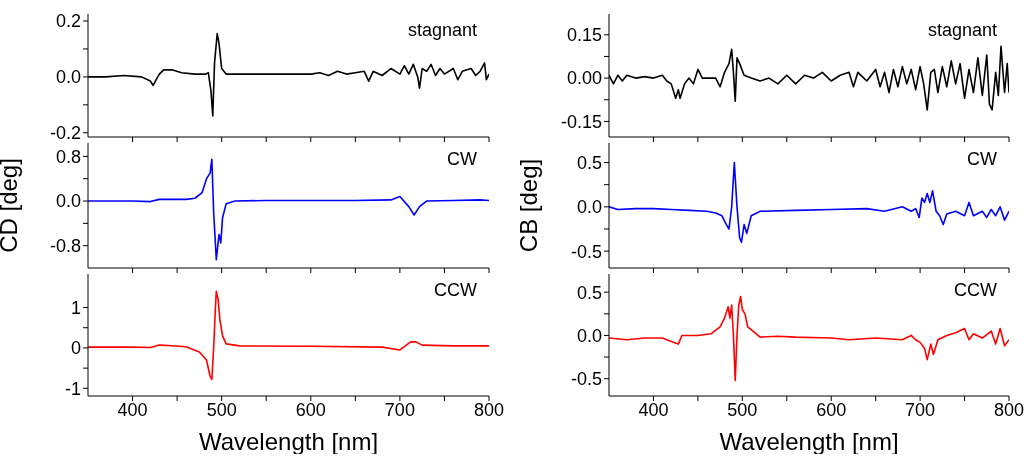 This screenshot has height=461, width=1032. Describe the element at coordinates (72, 388) in the screenshot. I see `y-tick-label: -1` at that location.